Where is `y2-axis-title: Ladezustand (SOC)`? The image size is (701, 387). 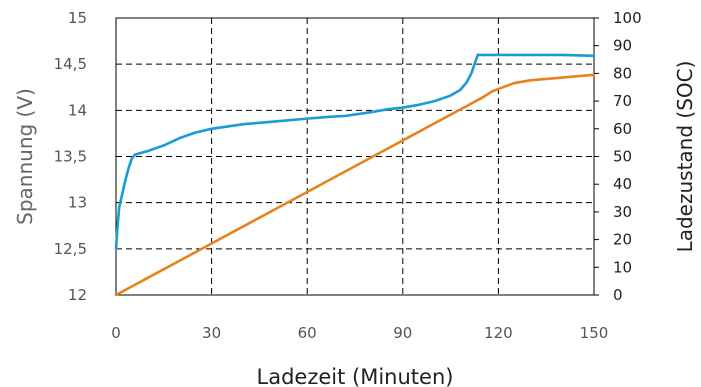
y2-axis-title: Ladezustand (SOC) is located at coordinates (685, 157).